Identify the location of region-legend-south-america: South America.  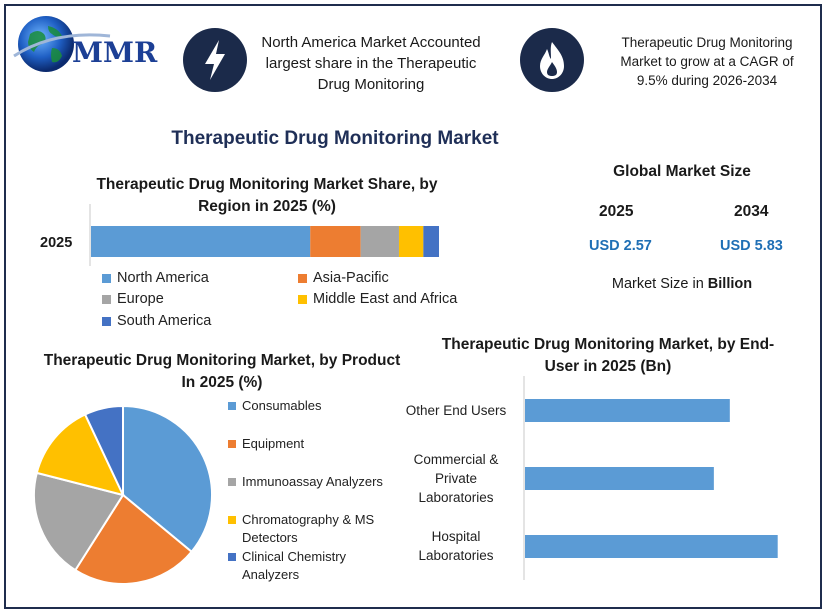
(156, 321).